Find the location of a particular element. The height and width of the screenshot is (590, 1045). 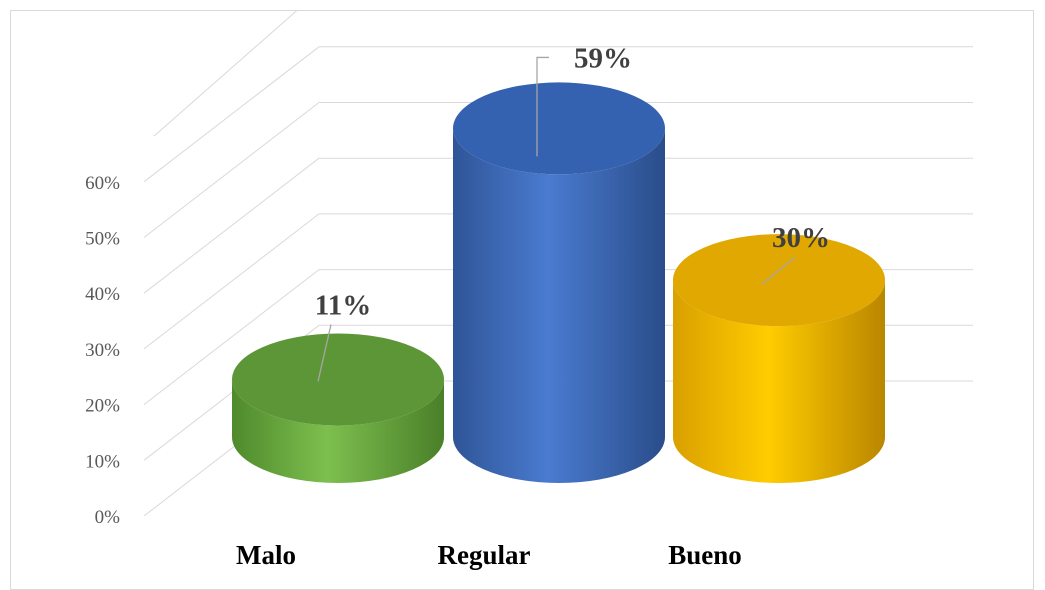

bar-top-bueno is located at coordinates (779, 280).